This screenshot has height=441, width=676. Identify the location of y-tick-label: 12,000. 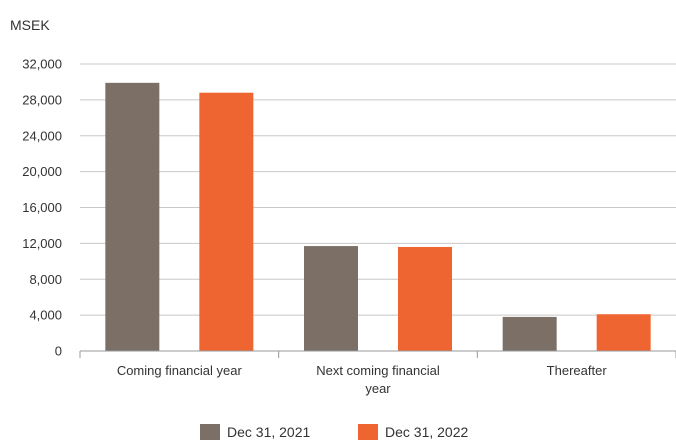
(42, 243).